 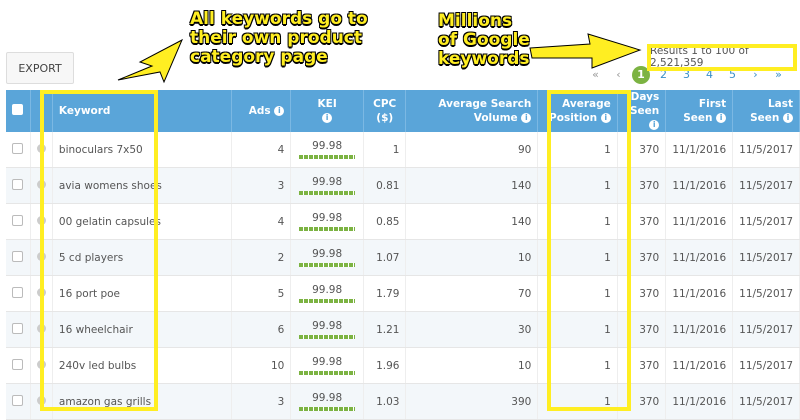 What do you see at coordinates (142, 401) in the screenshot?
I see `keyword-link: amazon gas grills` at bounding box center [142, 401].